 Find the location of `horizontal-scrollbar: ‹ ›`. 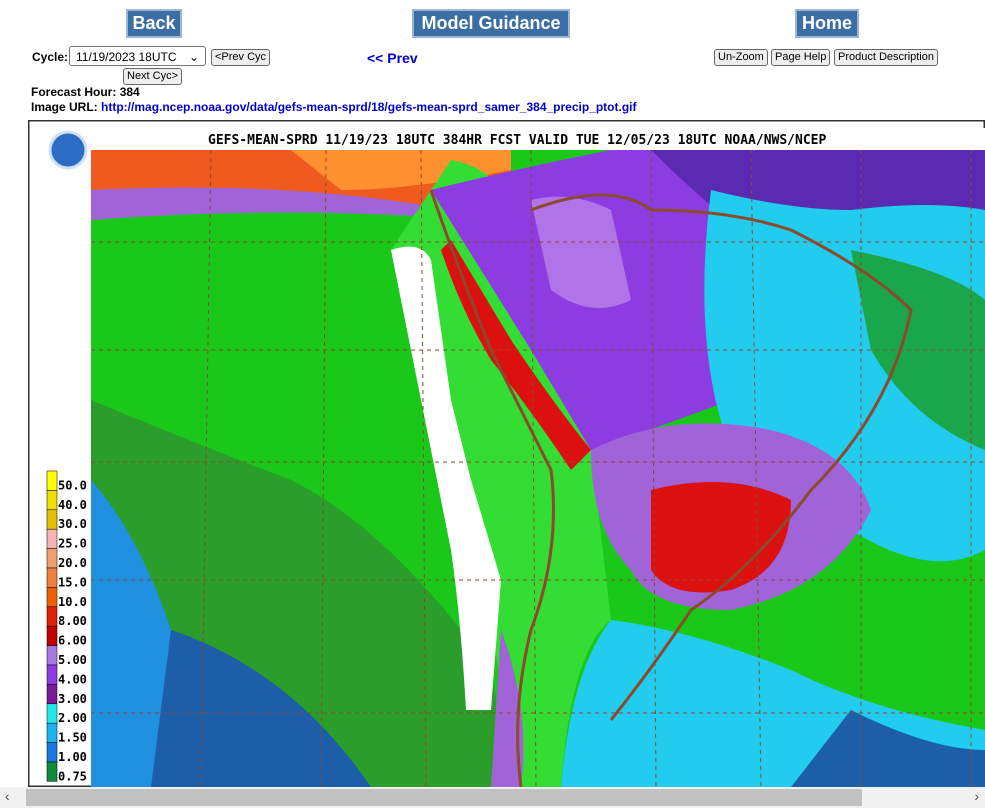

horizontal-scrollbar: ‹ › is located at coordinates (492, 797).